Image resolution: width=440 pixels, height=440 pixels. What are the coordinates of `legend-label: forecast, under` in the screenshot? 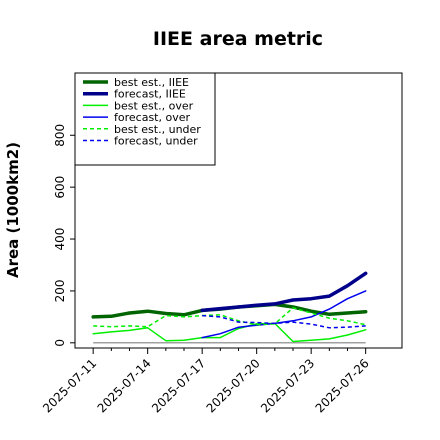 It's located at (156, 141).